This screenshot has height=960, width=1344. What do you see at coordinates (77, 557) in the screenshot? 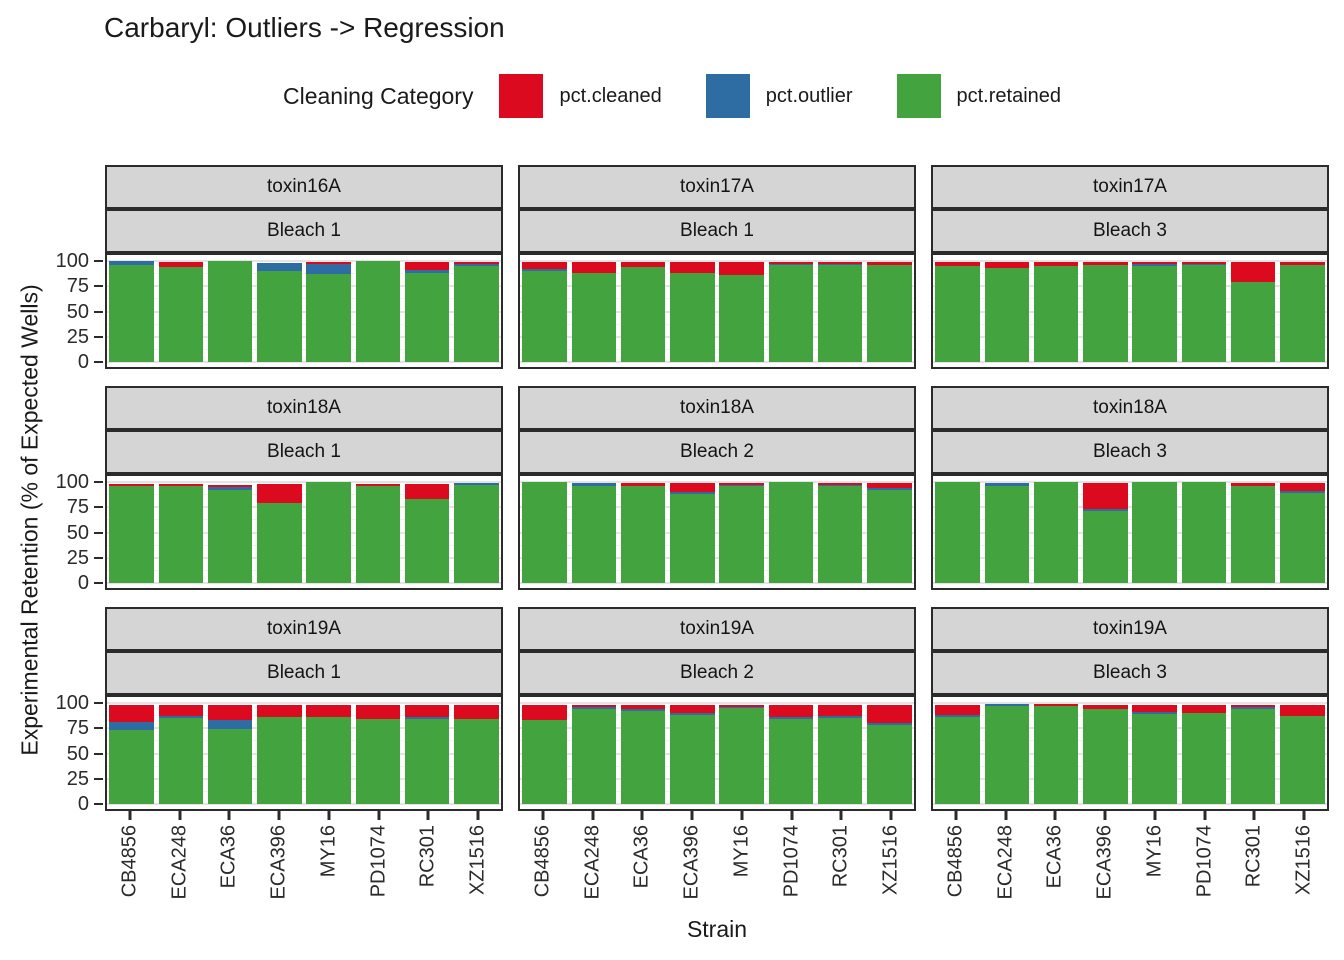
I see `y-tick-label-25: 25` at bounding box center [77, 557].